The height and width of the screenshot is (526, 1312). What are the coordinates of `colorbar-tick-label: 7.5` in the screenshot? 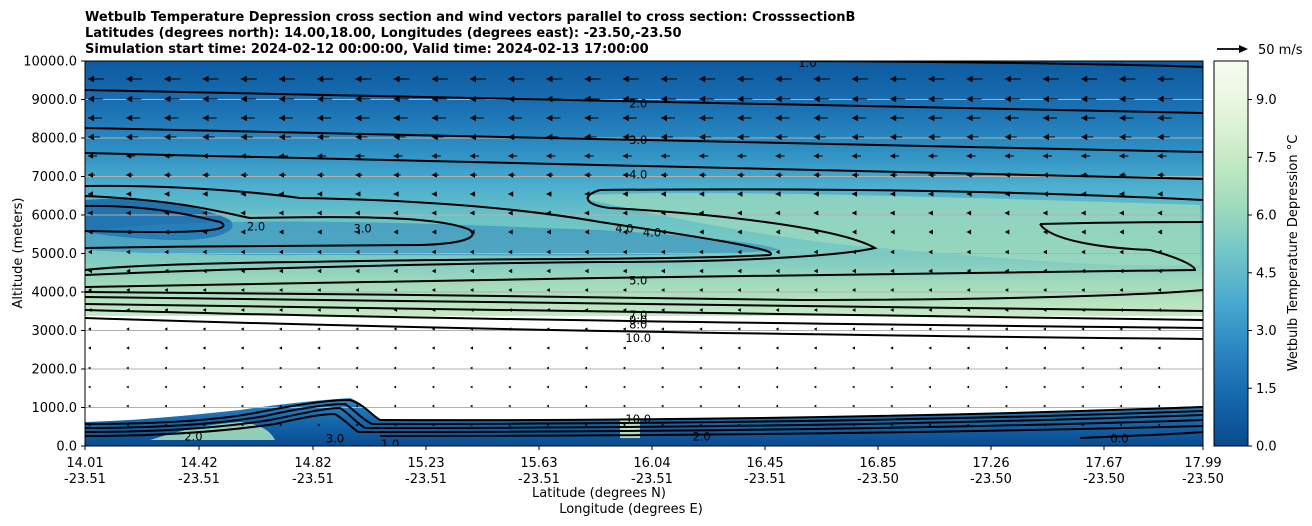 It's located at (1266, 158).